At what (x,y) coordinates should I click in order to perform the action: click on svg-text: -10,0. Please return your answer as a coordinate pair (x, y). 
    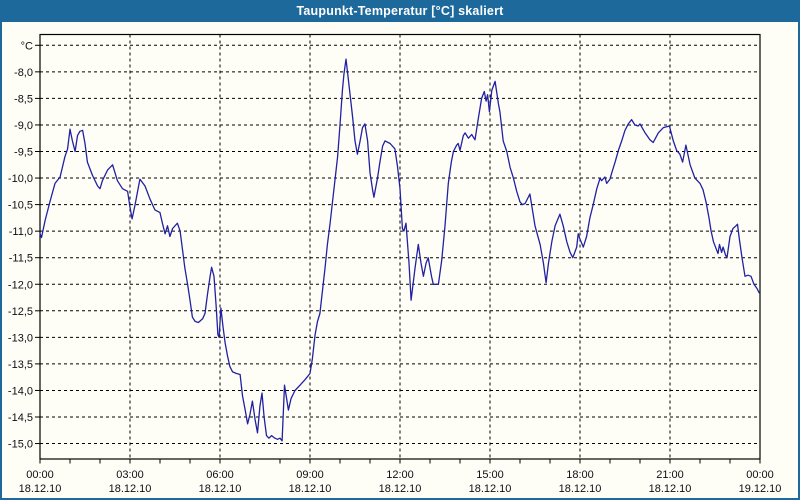
    Looking at the image, I should click on (20, 179).